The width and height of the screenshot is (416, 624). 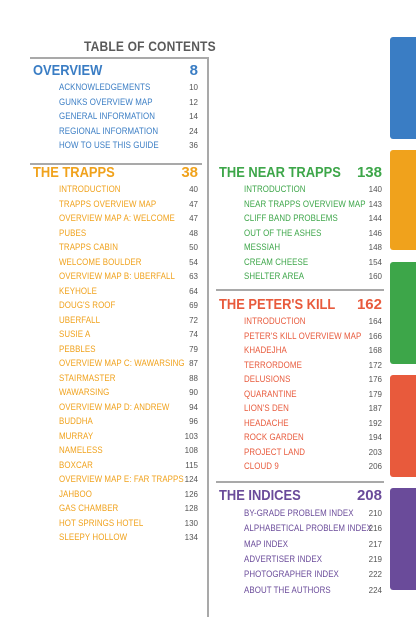 What do you see at coordinates (128, 465) in the screenshot?
I see `toc-entry: BOXCAR 115` at bounding box center [128, 465].